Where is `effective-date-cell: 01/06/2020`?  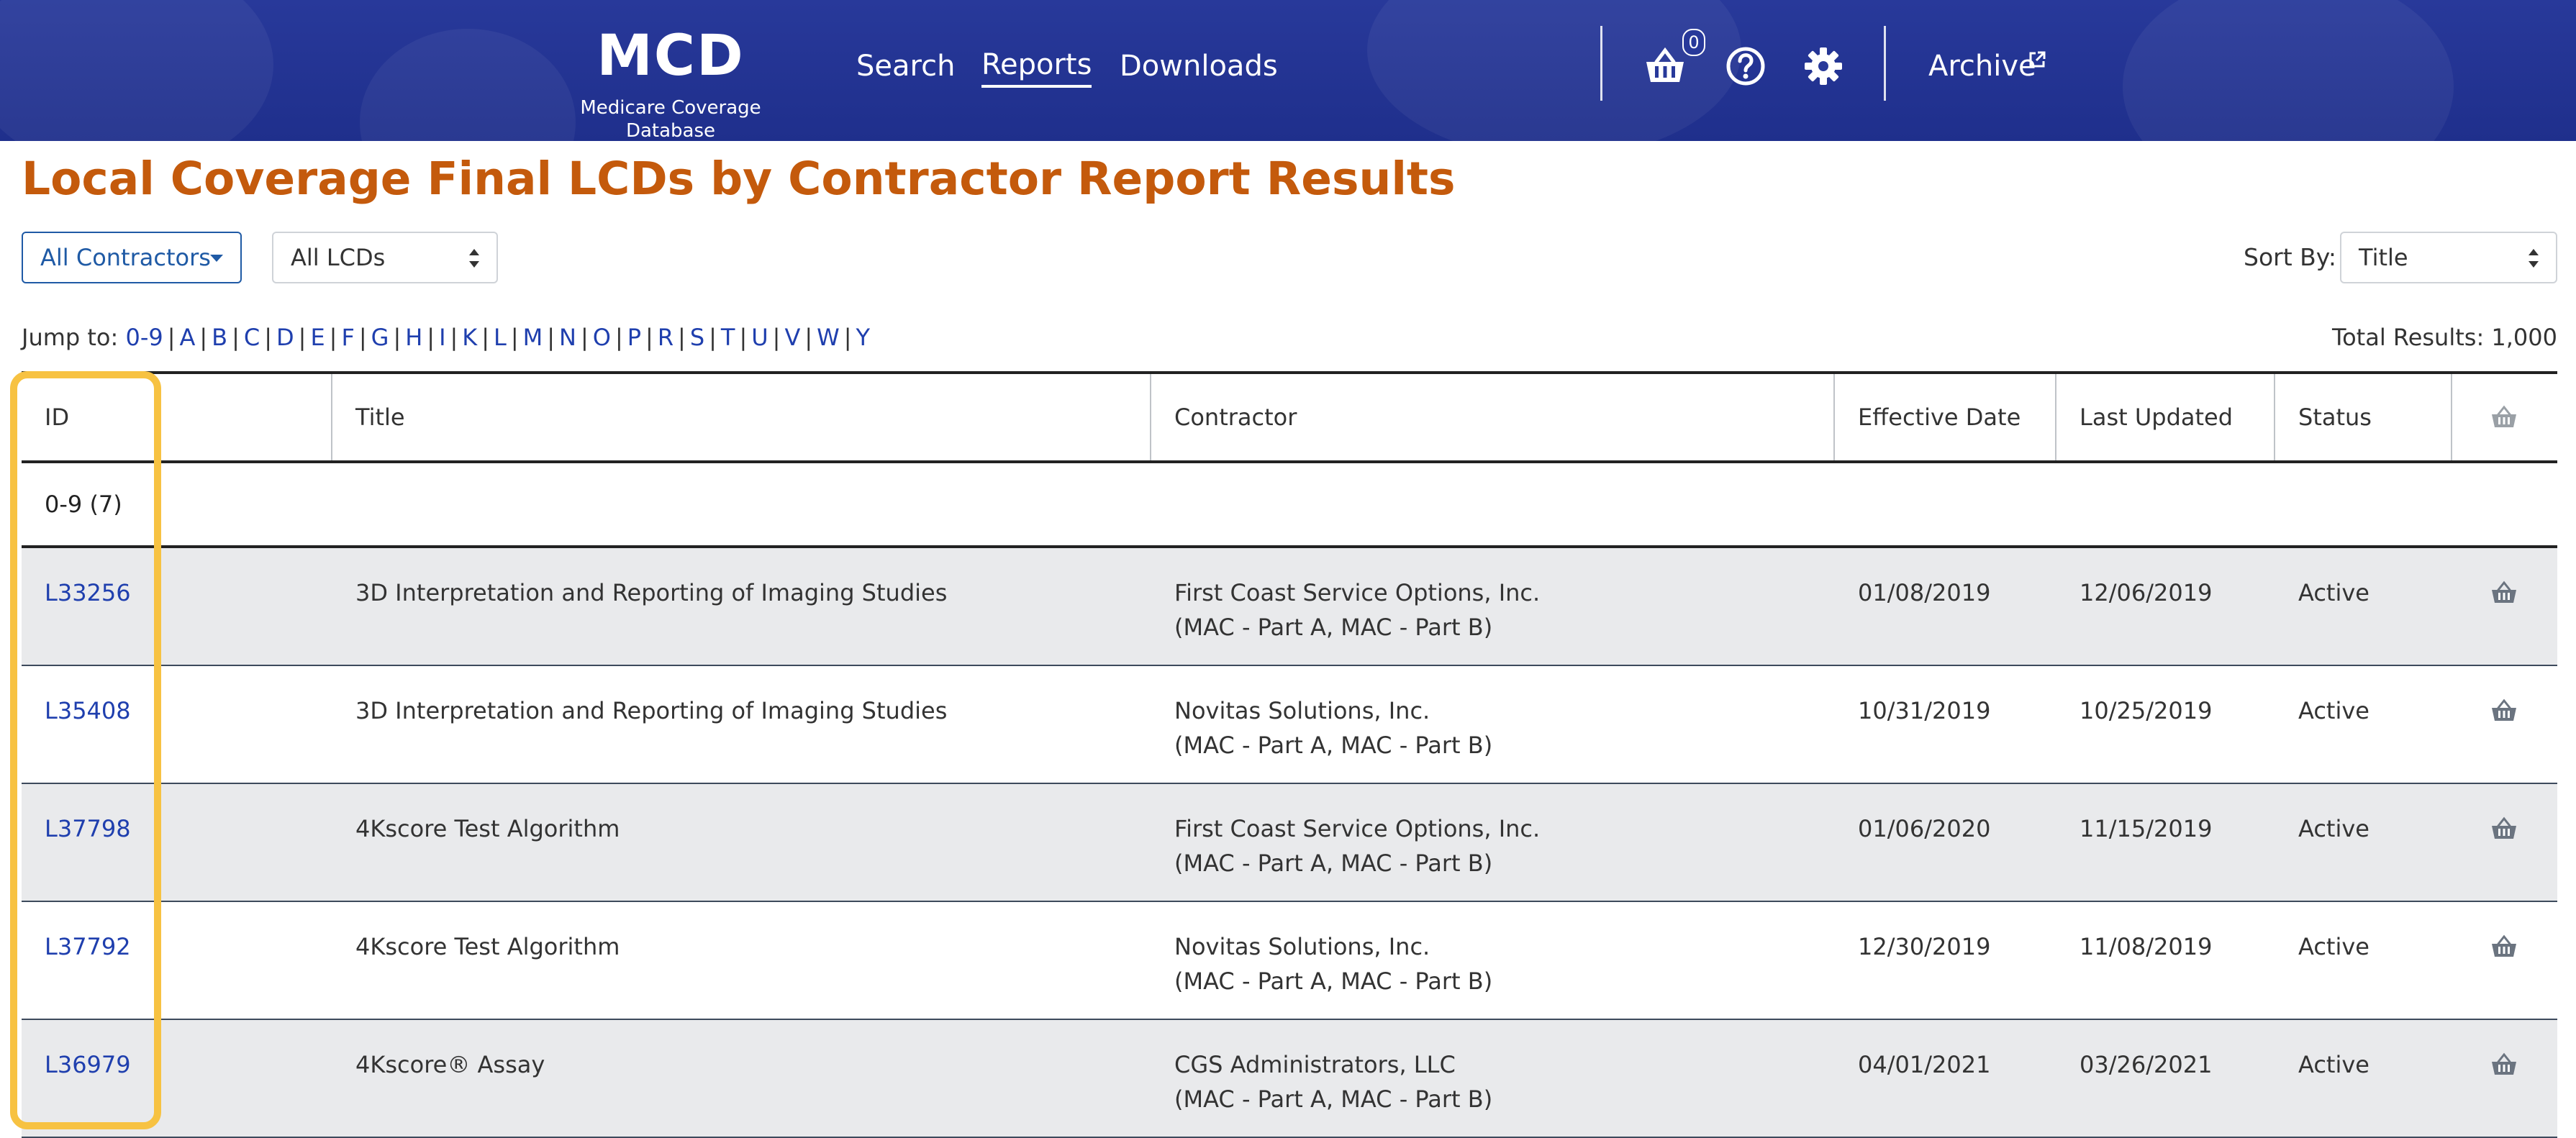
effective-date-cell: 01/06/2020 is located at coordinates (1925, 828).